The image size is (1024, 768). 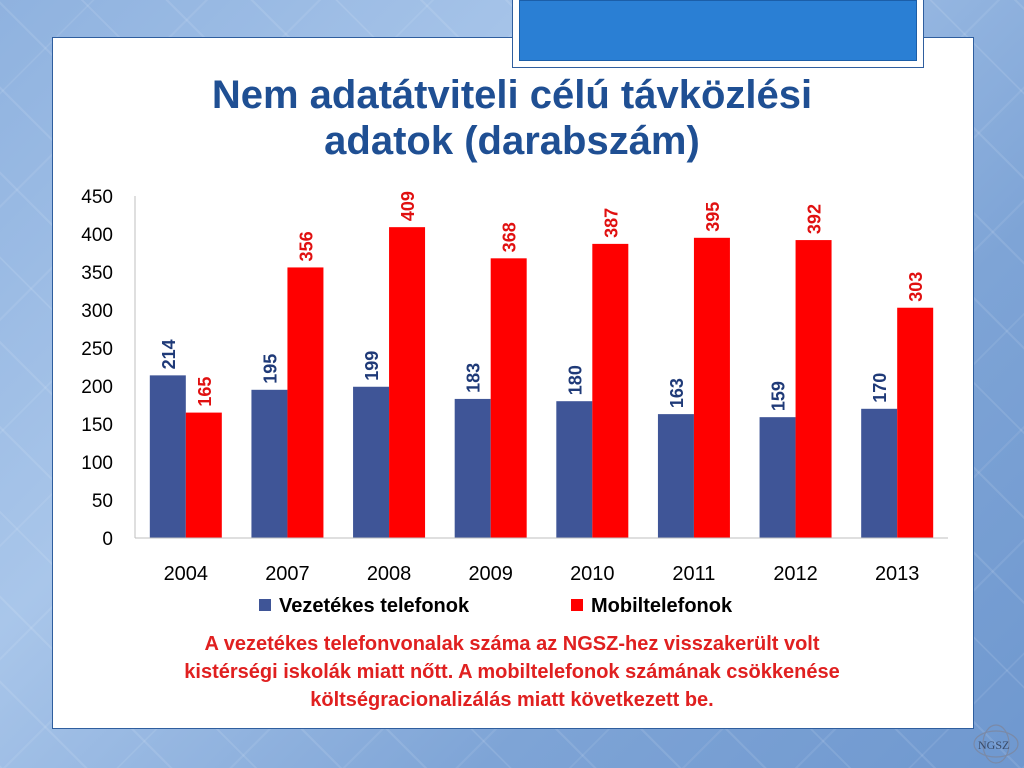 What do you see at coordinates (97, 235) in the screenshot?
I see `y-tick-label: 400` at bounding box center [97, 235].